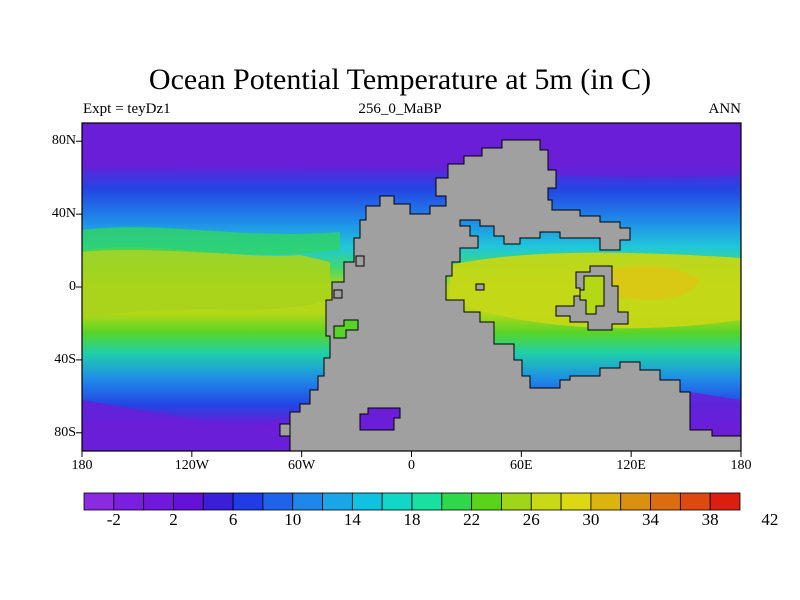 This screenshot has width=800, height=600. What do you see at coordinates (63, 214) in the screenshot?
I see `y-tick-label: 40N` at bounding box center [63, 214].